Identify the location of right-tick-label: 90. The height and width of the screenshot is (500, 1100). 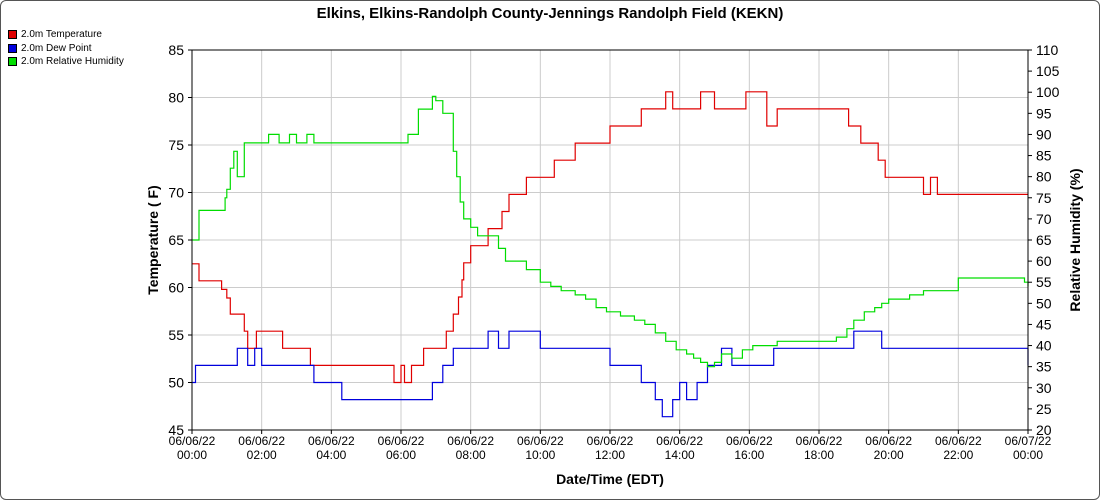
(1044, 134).